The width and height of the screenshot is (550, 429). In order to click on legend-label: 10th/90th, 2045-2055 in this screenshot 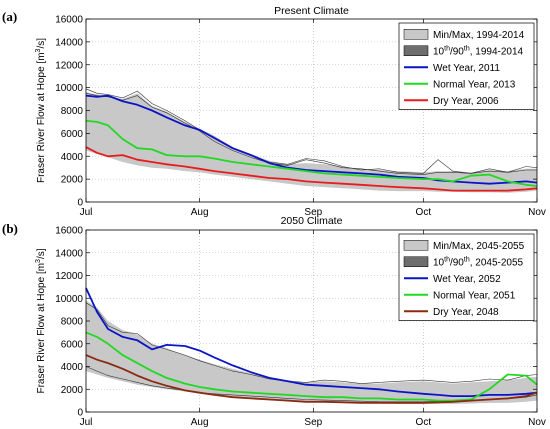, I will do `click(478, 262)`.